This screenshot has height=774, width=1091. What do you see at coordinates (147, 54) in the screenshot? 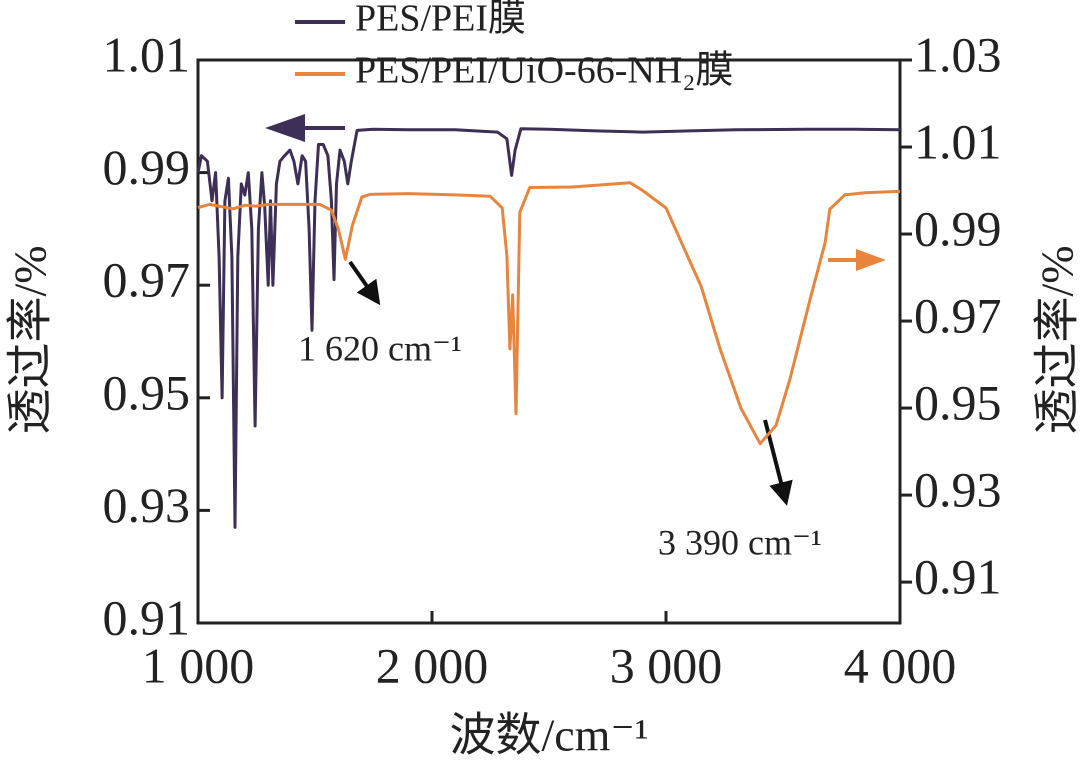
I see `y-tick-label: 1.01` at bounding box center [147, 54].